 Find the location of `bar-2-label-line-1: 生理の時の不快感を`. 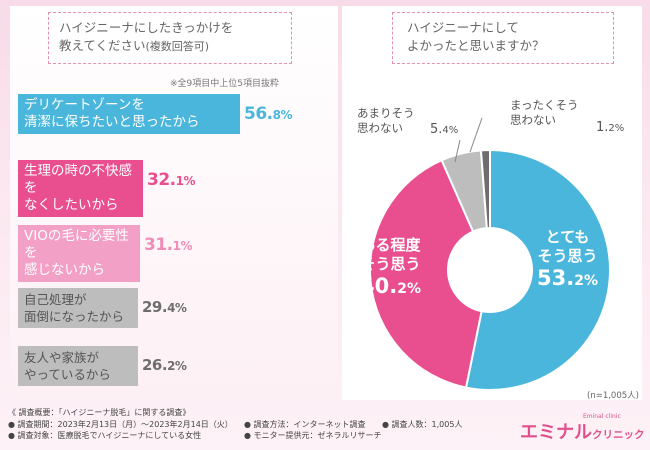

bar-2-label-line-1: 生理の時の不快感を is located at coordinates (78, 179).